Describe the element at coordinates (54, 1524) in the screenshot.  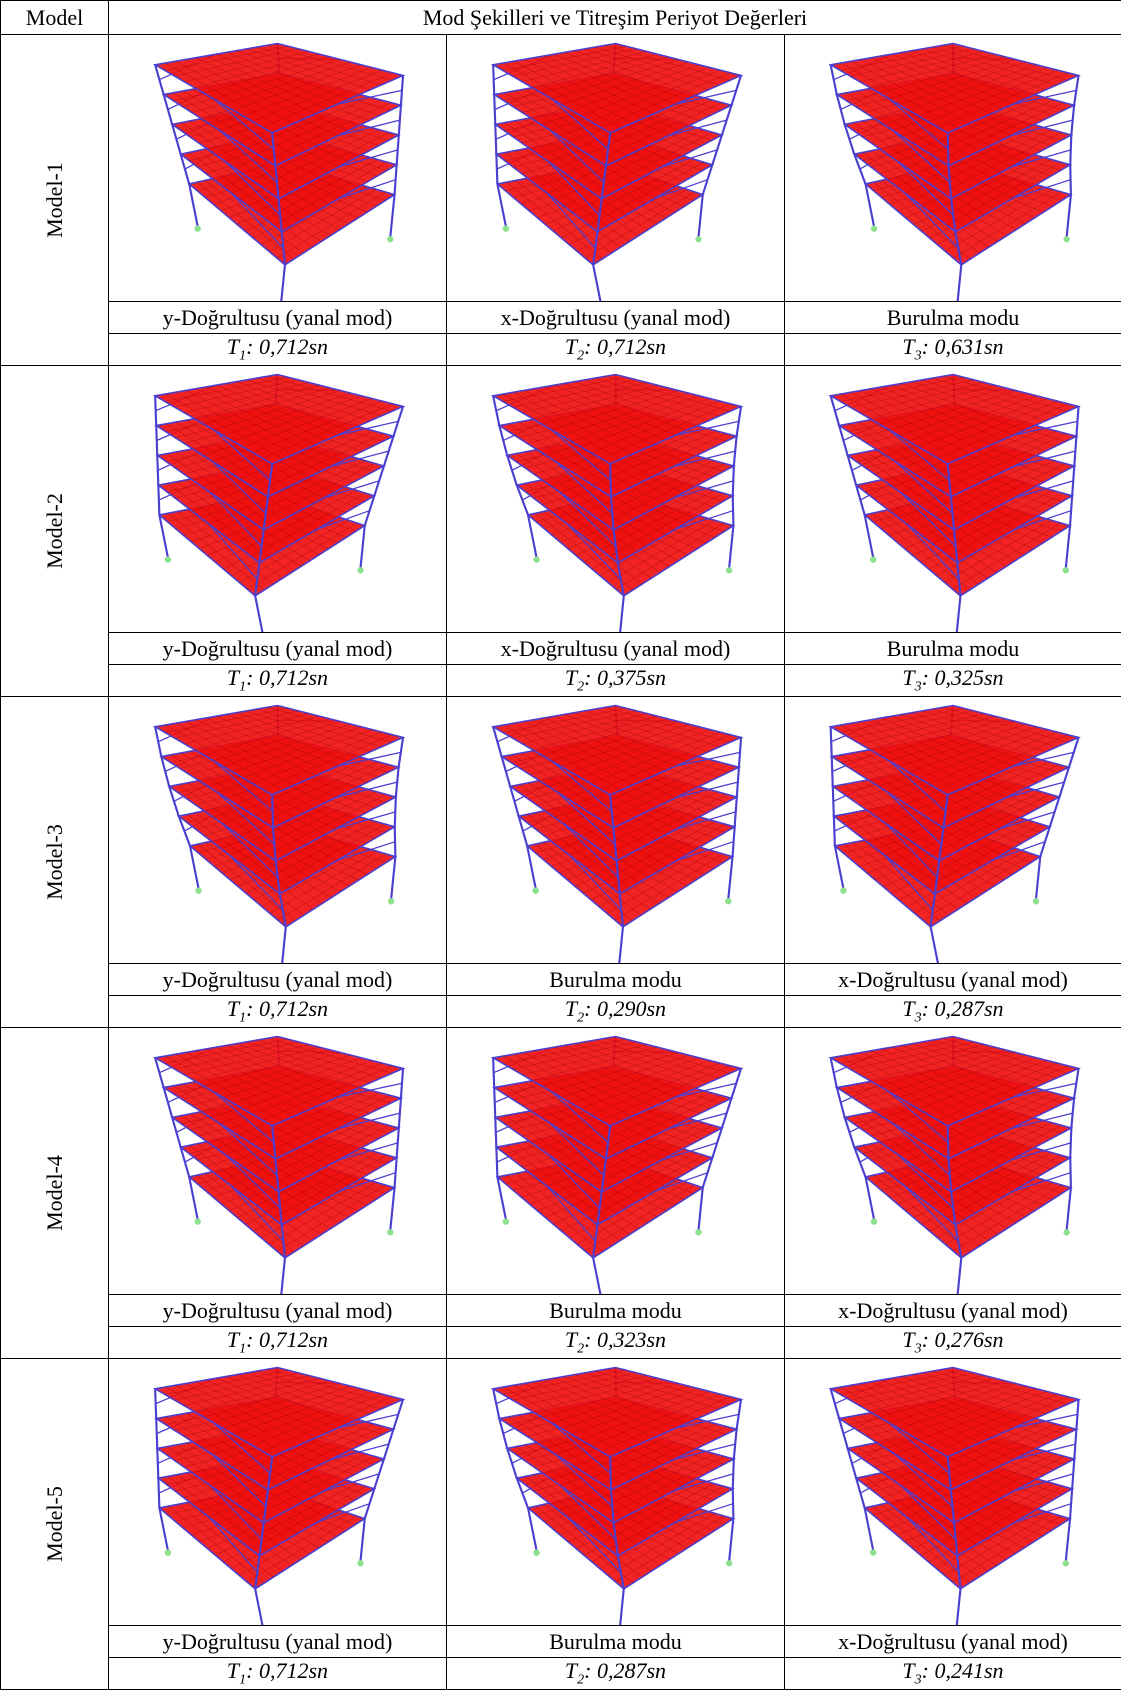
I see `model-cell: Model-5` at that location.